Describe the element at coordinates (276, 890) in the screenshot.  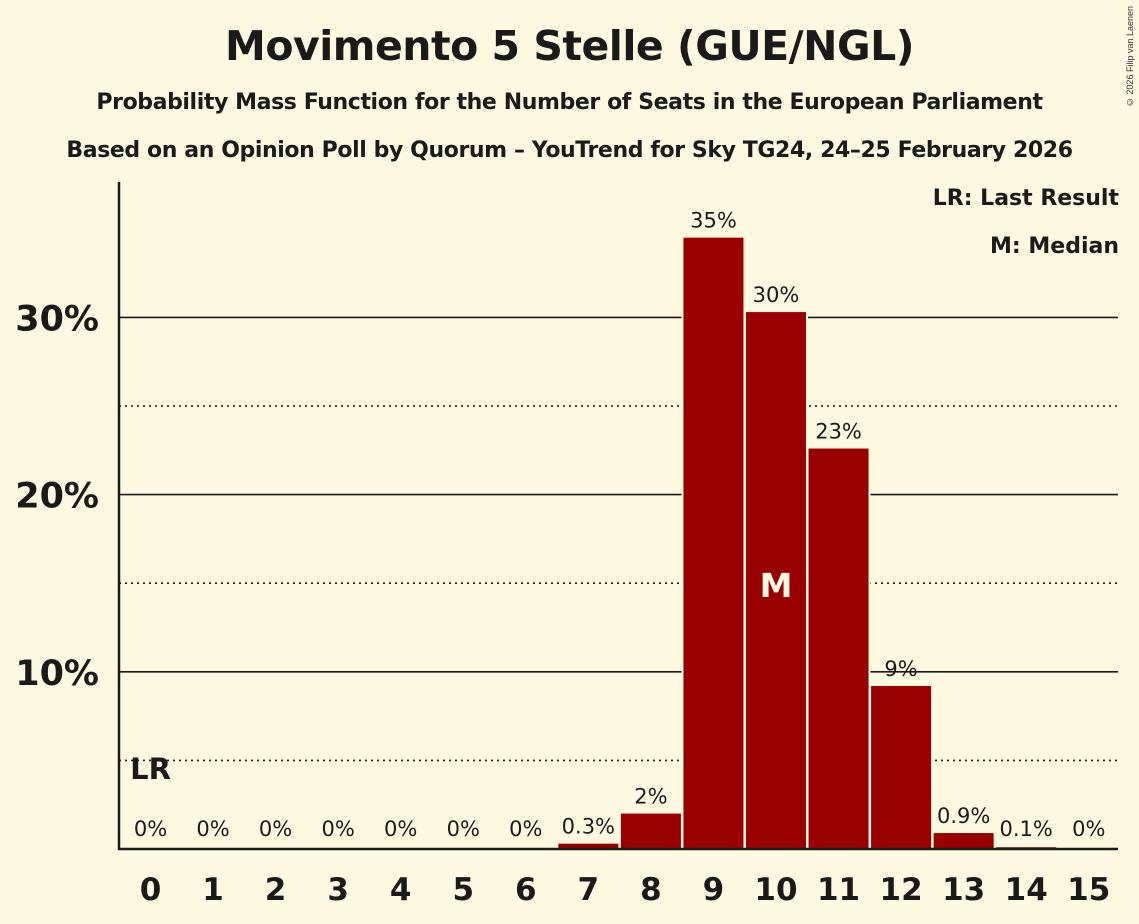
I see `x-tick-label: 2` at that location.